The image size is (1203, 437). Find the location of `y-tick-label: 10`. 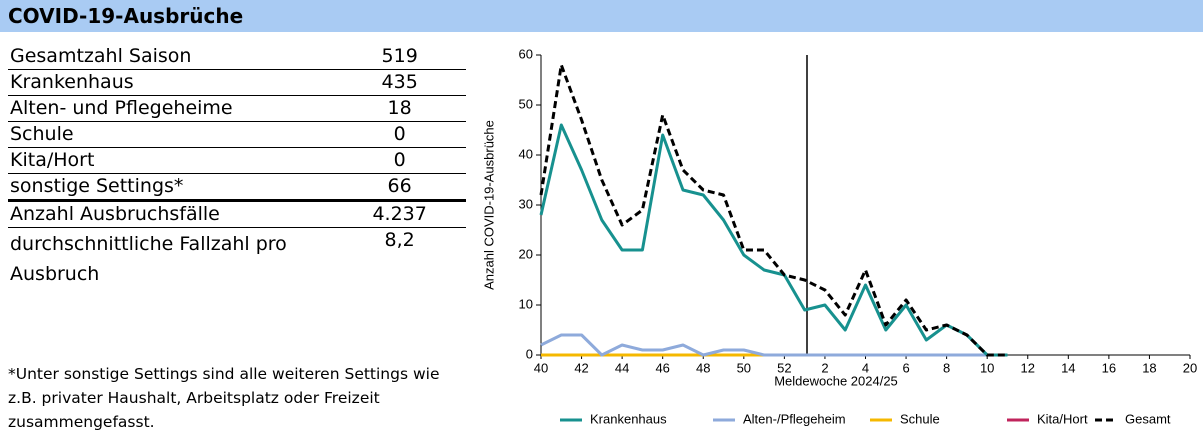

y-tick-label: 10 is located at coordinates (526, 303).